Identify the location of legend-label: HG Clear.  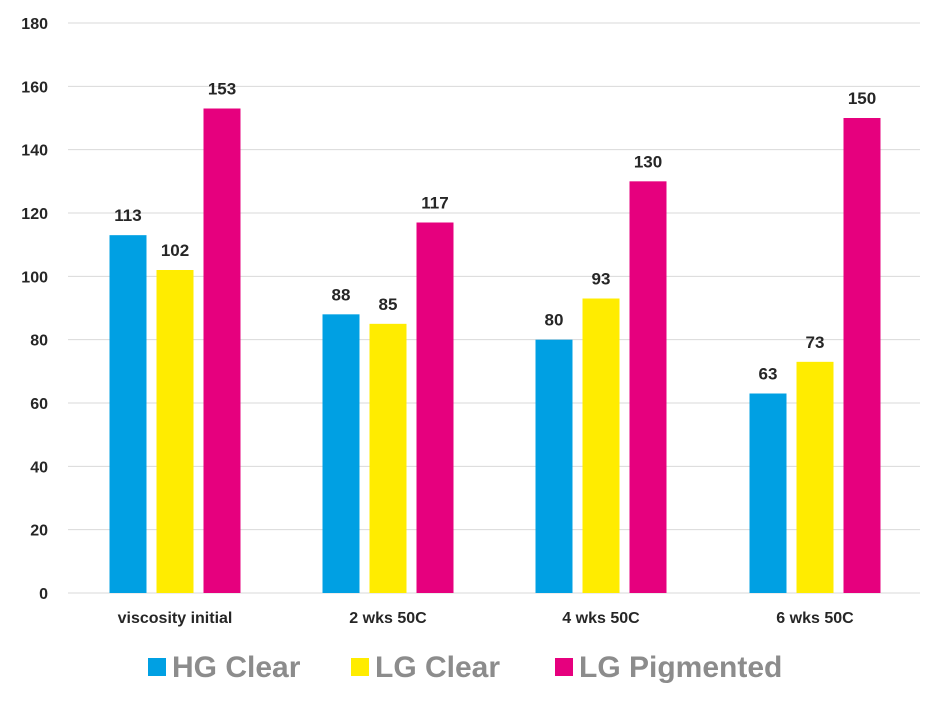
(236, 667).